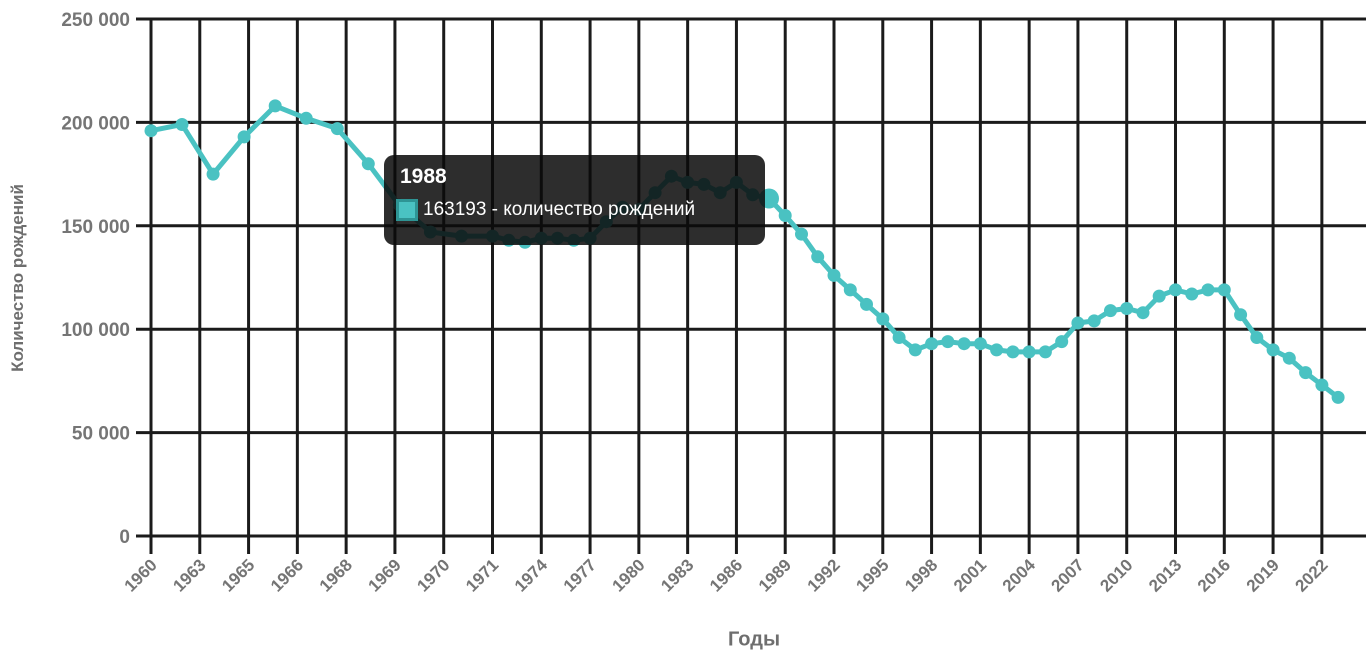 This screenshot has width=1366, height=663. What do you see at coordinates (336, 575) in the screenshot?
I see `x-tick-label: 1968` at bounding box center [336, 575].